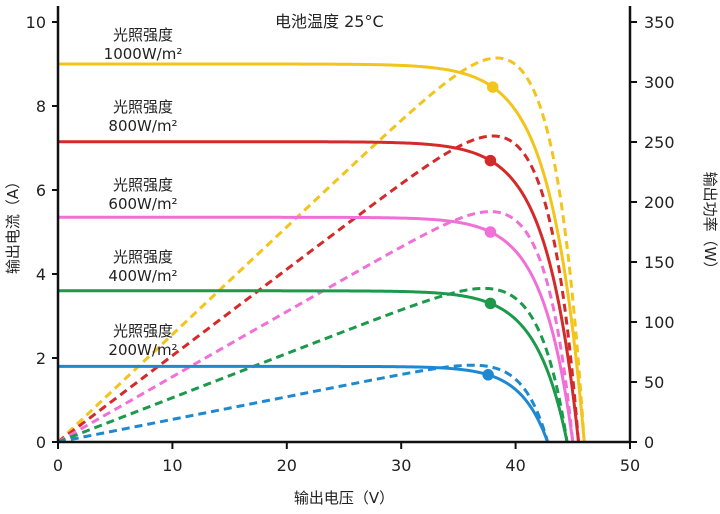  What do you see at coordinates (710, 224) in the screenshot?
I see `right-axis-title: 输出功率（W）` at bounding box center [710, 224].